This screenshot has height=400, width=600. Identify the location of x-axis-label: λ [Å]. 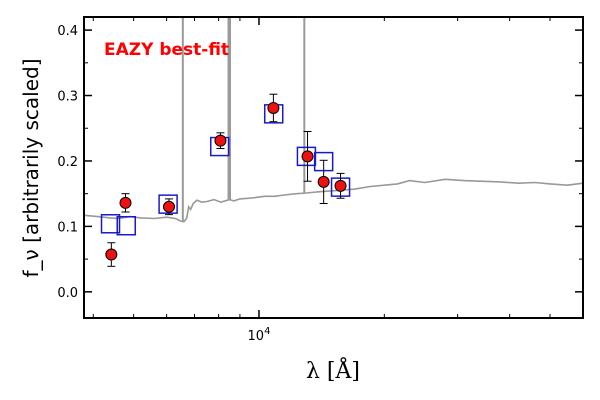
(333, 370).